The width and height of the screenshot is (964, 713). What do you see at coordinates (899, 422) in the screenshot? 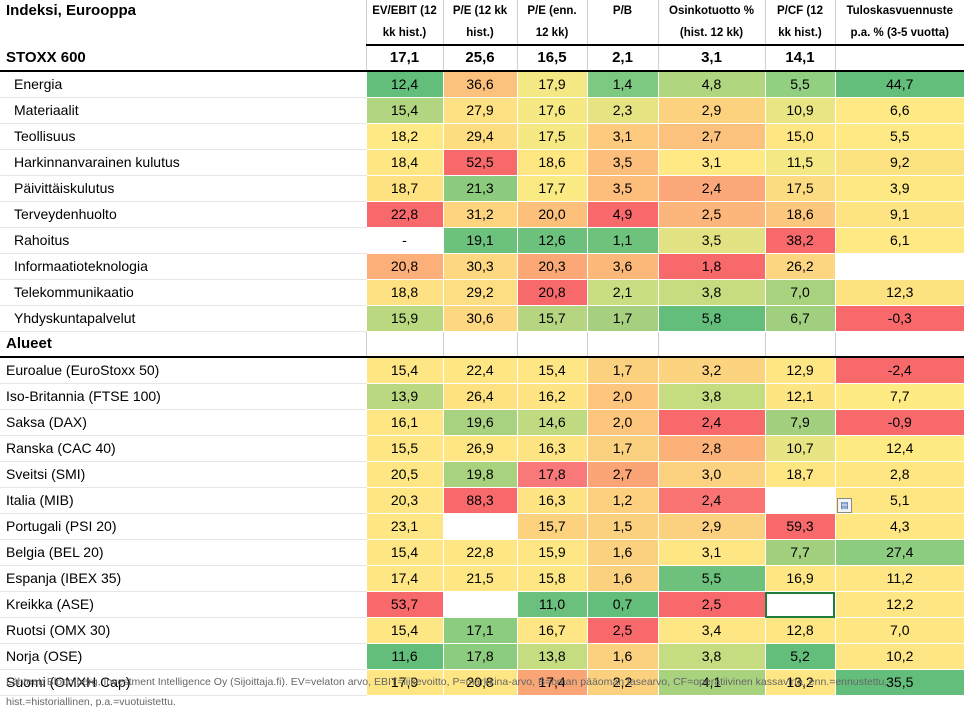
I see `region-value-cell: -0,9` at bounding box center [899, 422].